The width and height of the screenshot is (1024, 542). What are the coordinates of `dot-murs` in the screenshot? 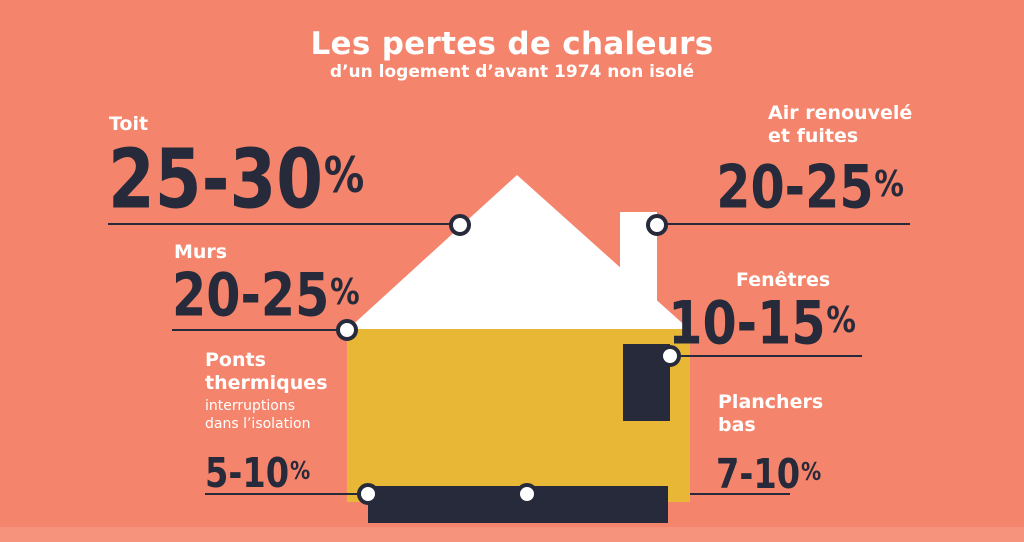 It's located at (347, 330).